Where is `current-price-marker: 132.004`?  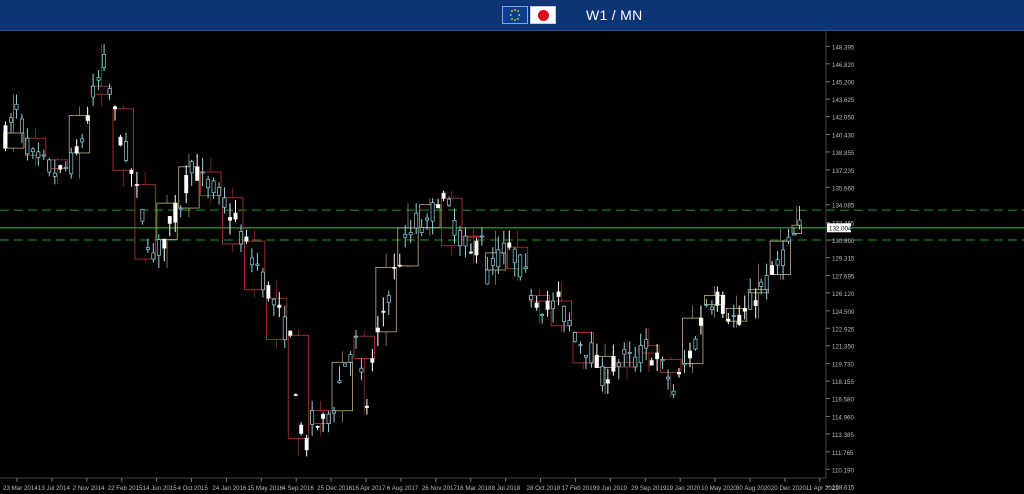
current-price-marker: 132.004 is located at coordinates (839, 228).